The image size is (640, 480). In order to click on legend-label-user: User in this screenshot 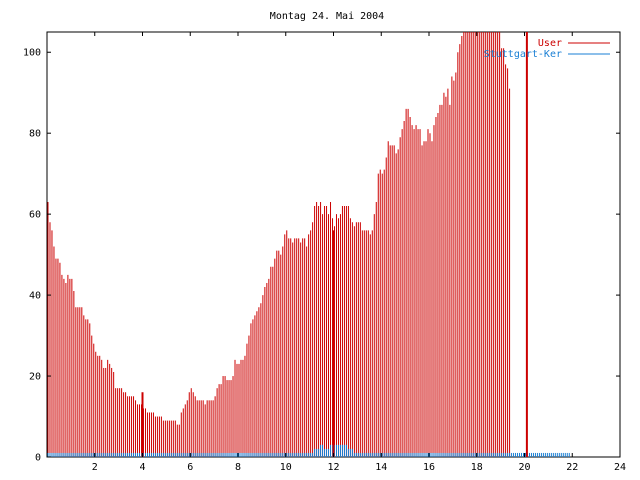, I will do `click(550, 43)`.